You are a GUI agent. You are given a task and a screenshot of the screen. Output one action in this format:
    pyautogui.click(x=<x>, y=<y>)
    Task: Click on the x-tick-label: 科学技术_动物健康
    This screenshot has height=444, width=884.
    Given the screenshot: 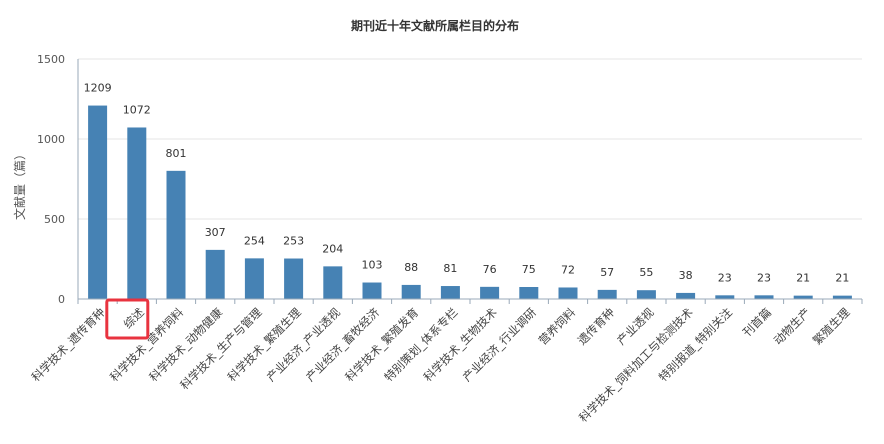 What is the action you would take?
    pyautogui.click(x=185, y=344)
    